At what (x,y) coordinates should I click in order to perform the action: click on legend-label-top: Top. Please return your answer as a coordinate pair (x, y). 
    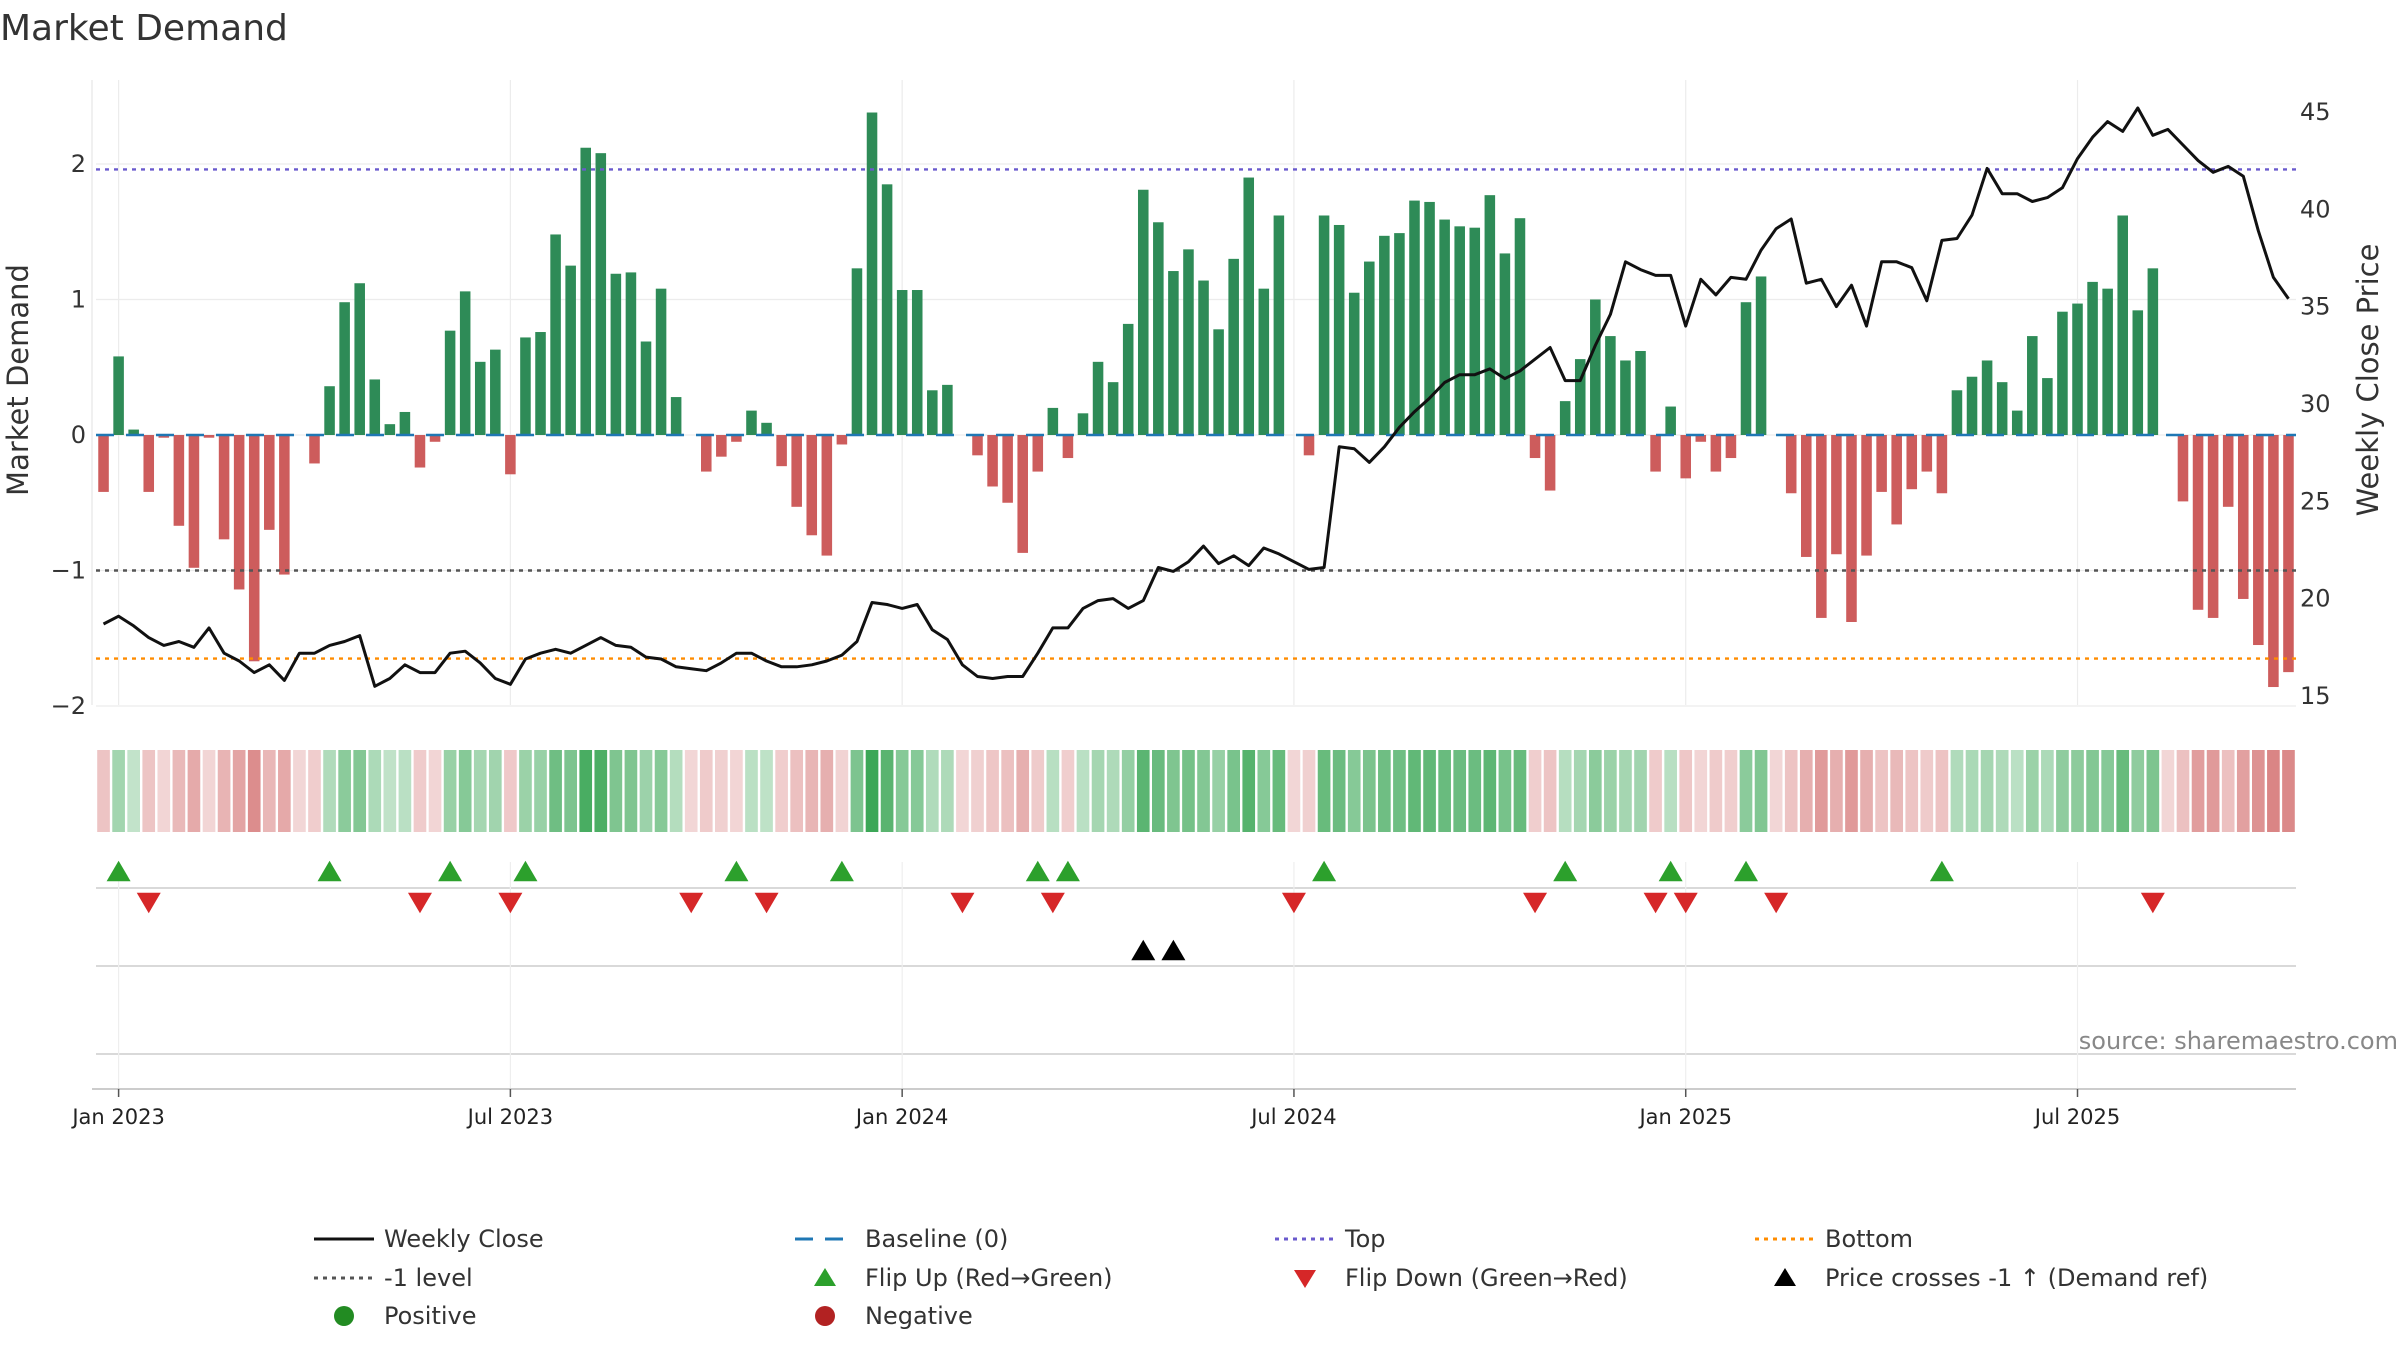
    Looking at the image, I should click on (1365, 1239).